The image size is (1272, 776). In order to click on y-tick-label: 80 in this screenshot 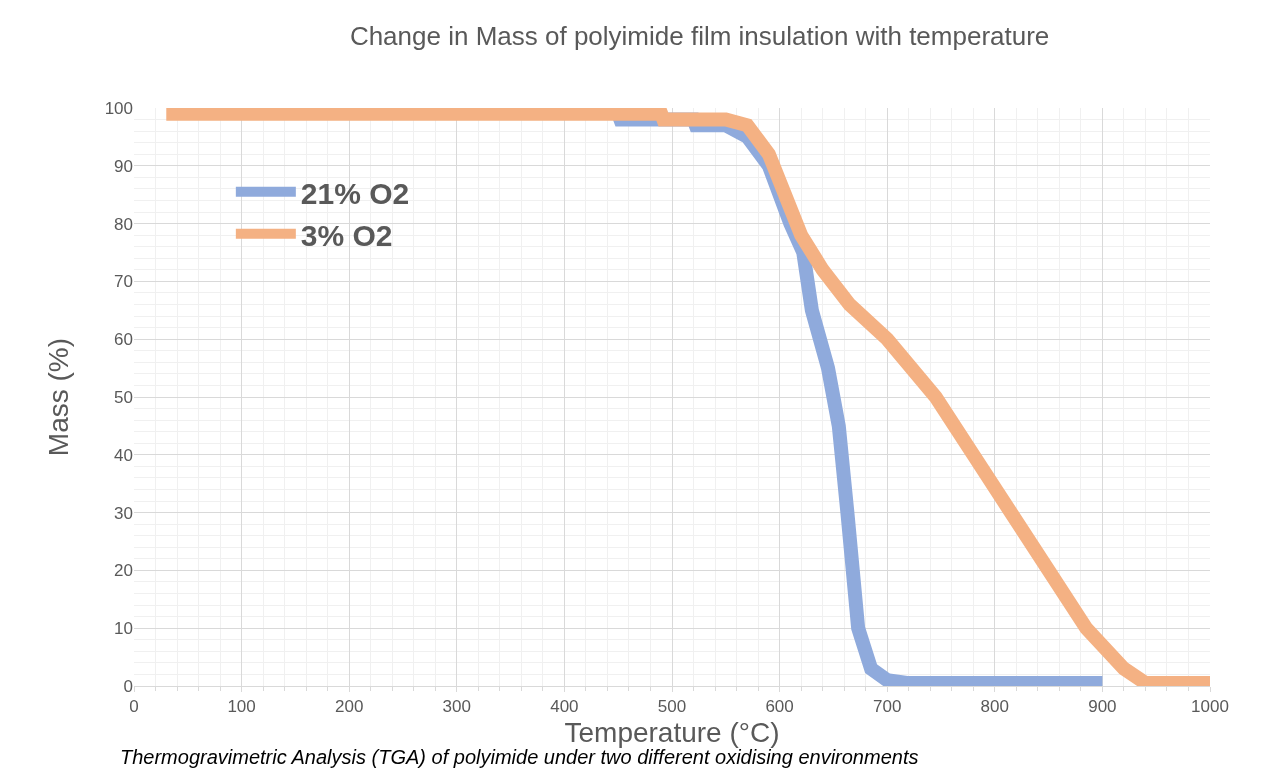, I will do `click(123, 224)`.